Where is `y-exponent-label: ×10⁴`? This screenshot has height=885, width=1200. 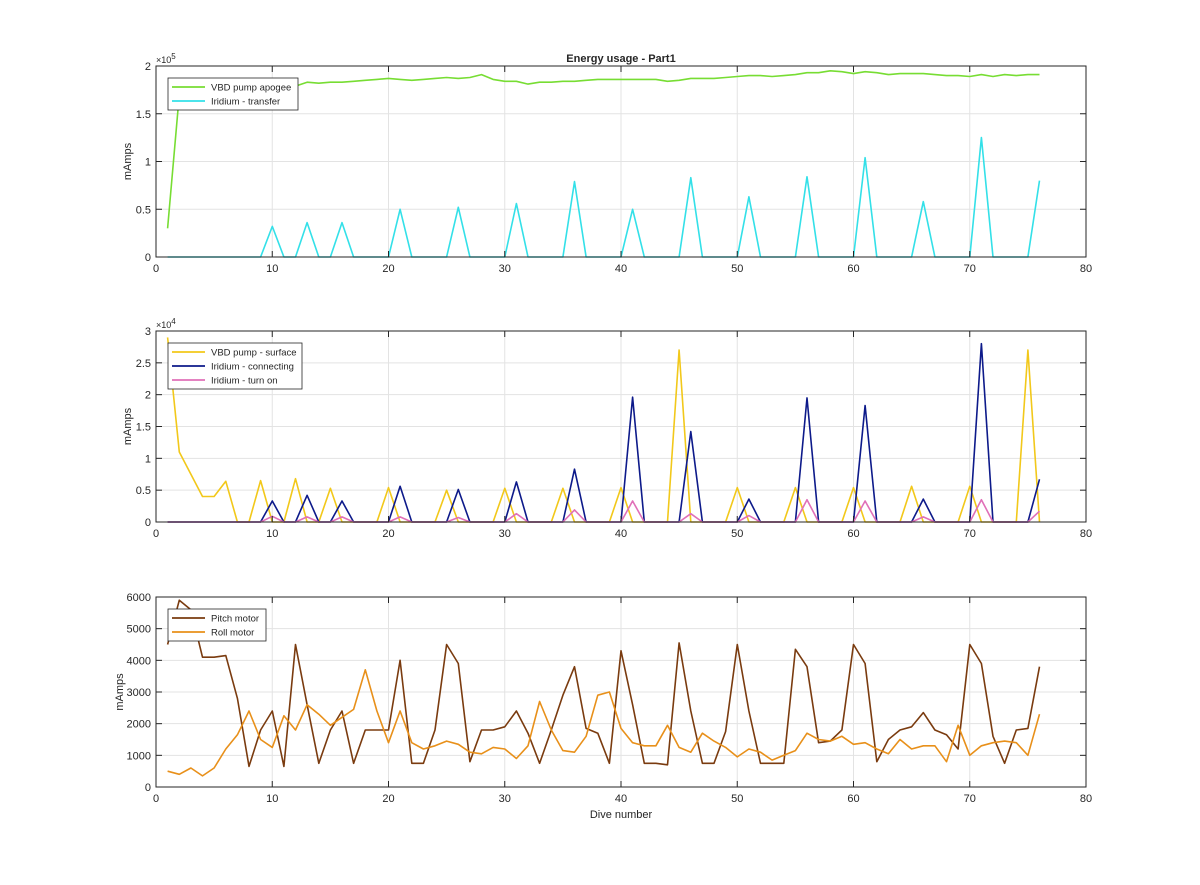 y-exponent-label: ×10⁴ is located at coordinates (166, 323).